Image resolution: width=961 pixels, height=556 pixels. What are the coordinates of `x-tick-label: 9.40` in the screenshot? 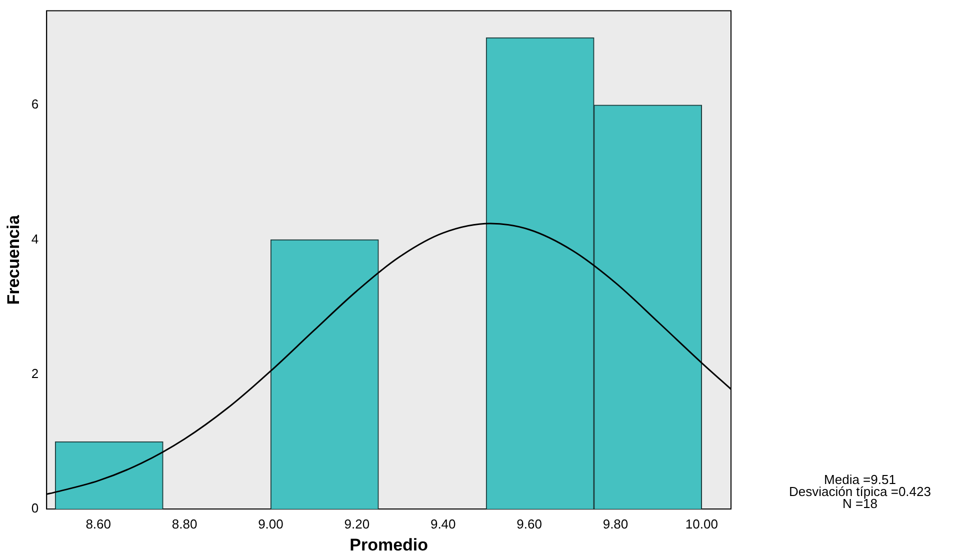 It's located at (443, 524).